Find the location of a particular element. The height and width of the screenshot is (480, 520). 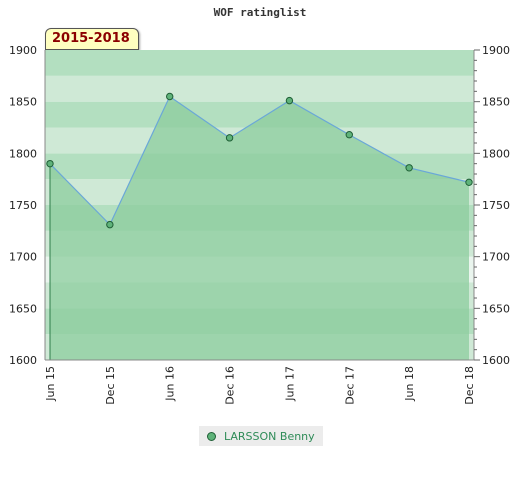

period-badge: 2015-2018 is located at coordinates (92, 39).